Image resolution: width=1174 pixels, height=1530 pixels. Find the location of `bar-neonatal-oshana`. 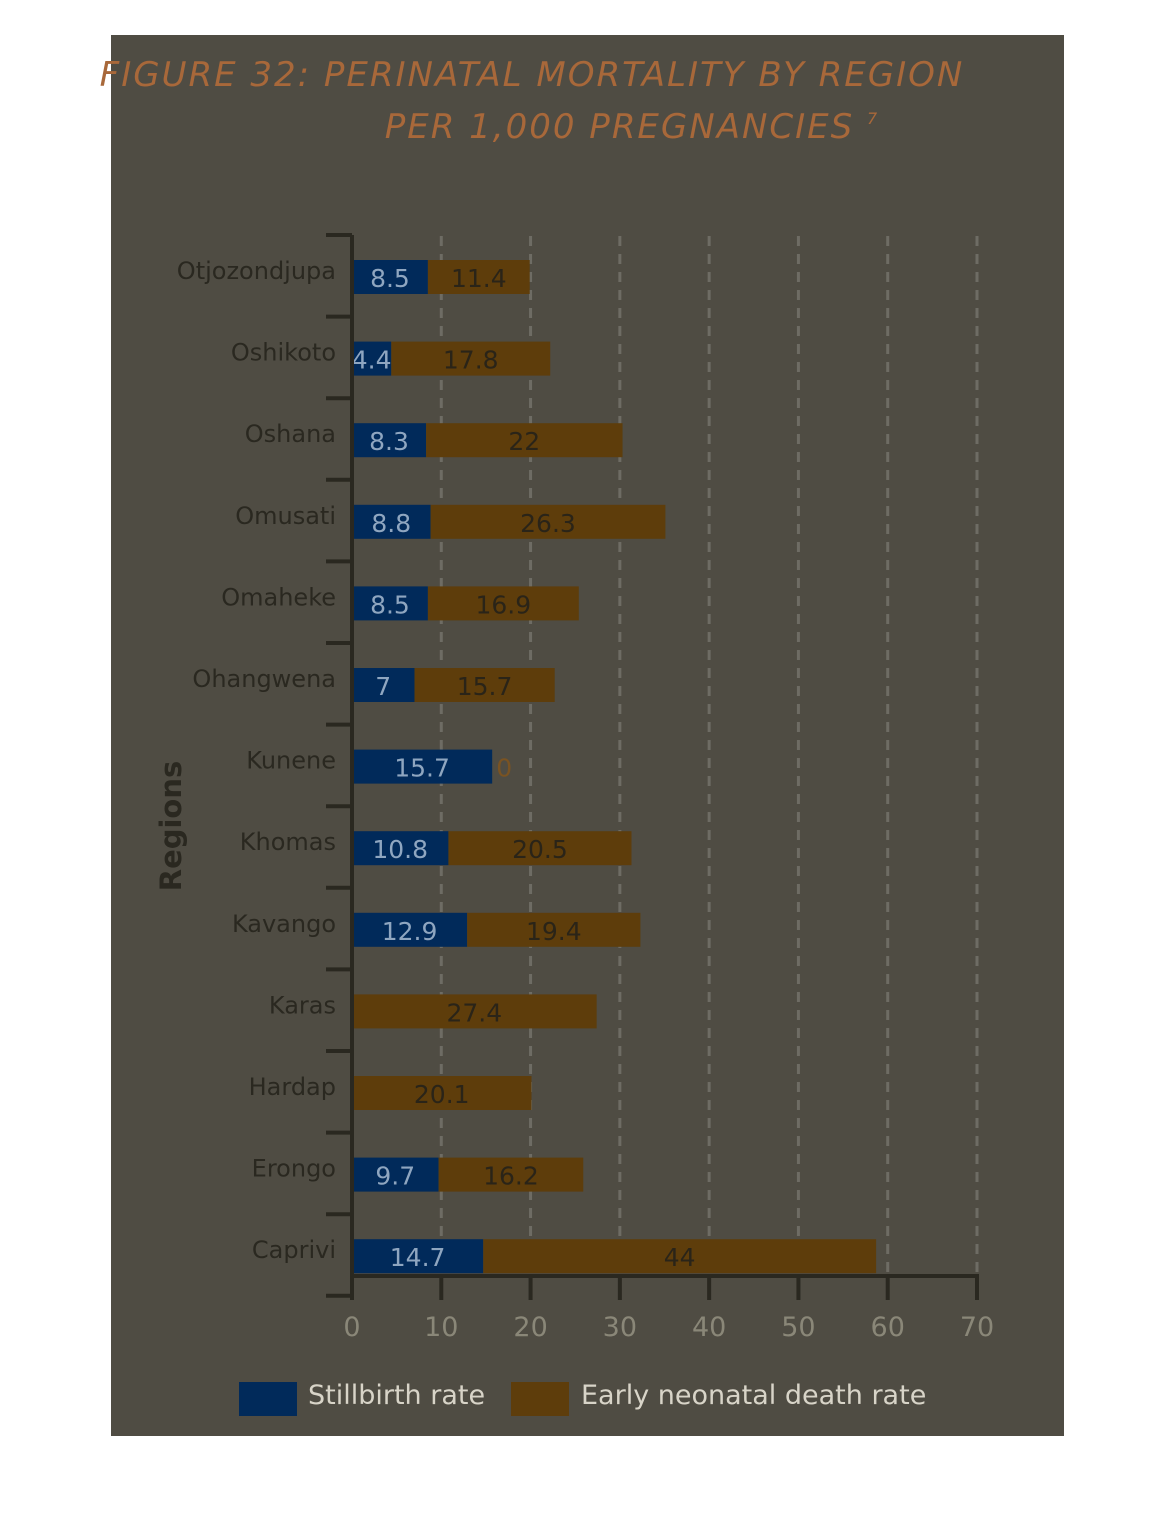

bar-neonatal-oshana is located at coordinates (524, 440).